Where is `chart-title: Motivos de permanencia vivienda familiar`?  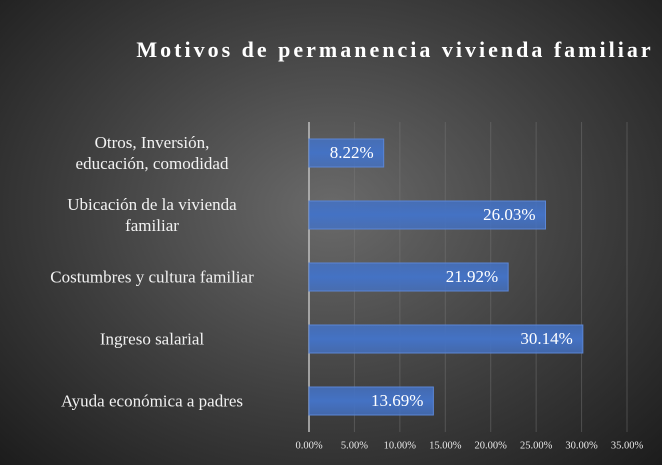 chart-title: Motivos de permanencia vivienda familiar is located at coordinates (395, 49).